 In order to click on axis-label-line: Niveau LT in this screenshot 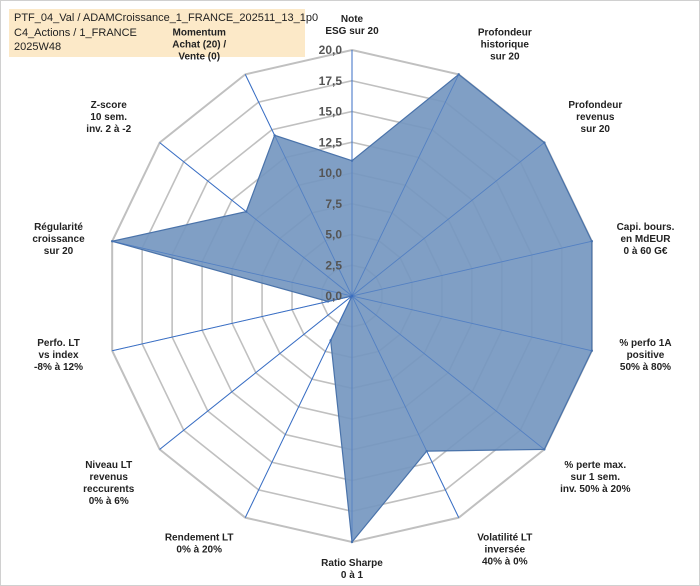, I will do `click(108, 465)`.